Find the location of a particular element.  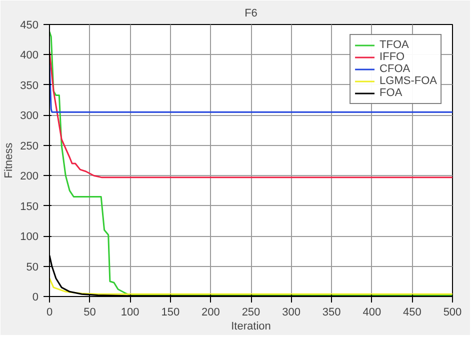

legend-label: CFOA is located at coordinates (395, 69).